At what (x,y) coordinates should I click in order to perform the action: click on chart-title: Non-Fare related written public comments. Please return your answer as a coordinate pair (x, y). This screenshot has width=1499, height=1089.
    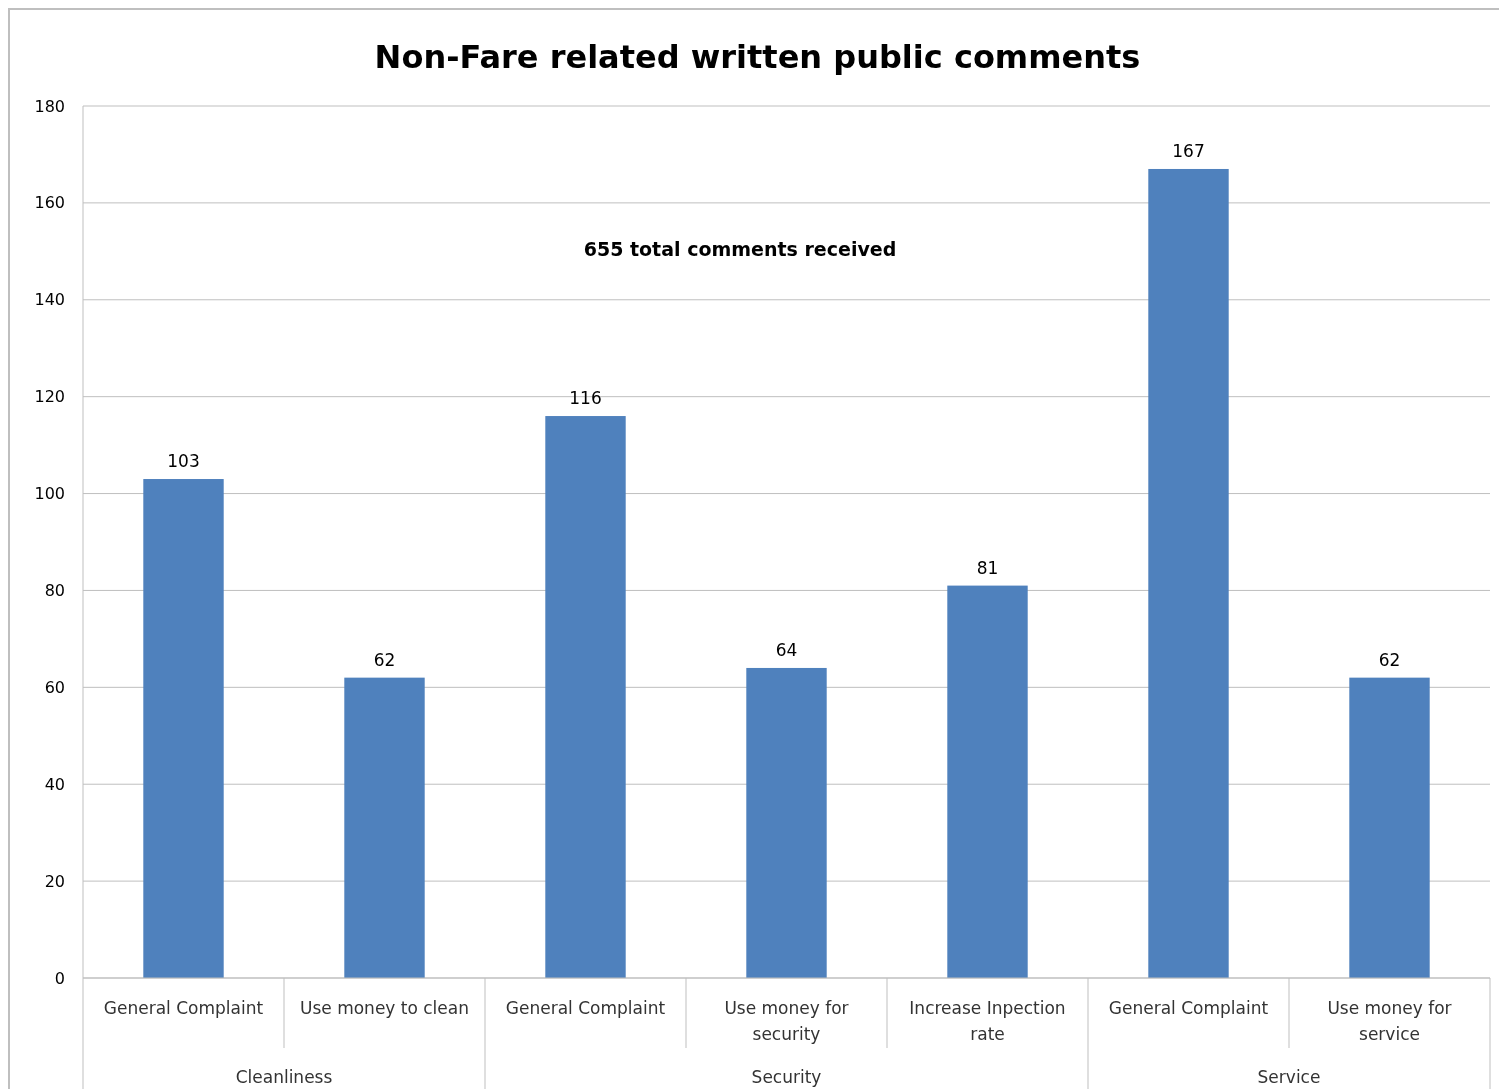
    Looking at the image, I should click on (757, 57).